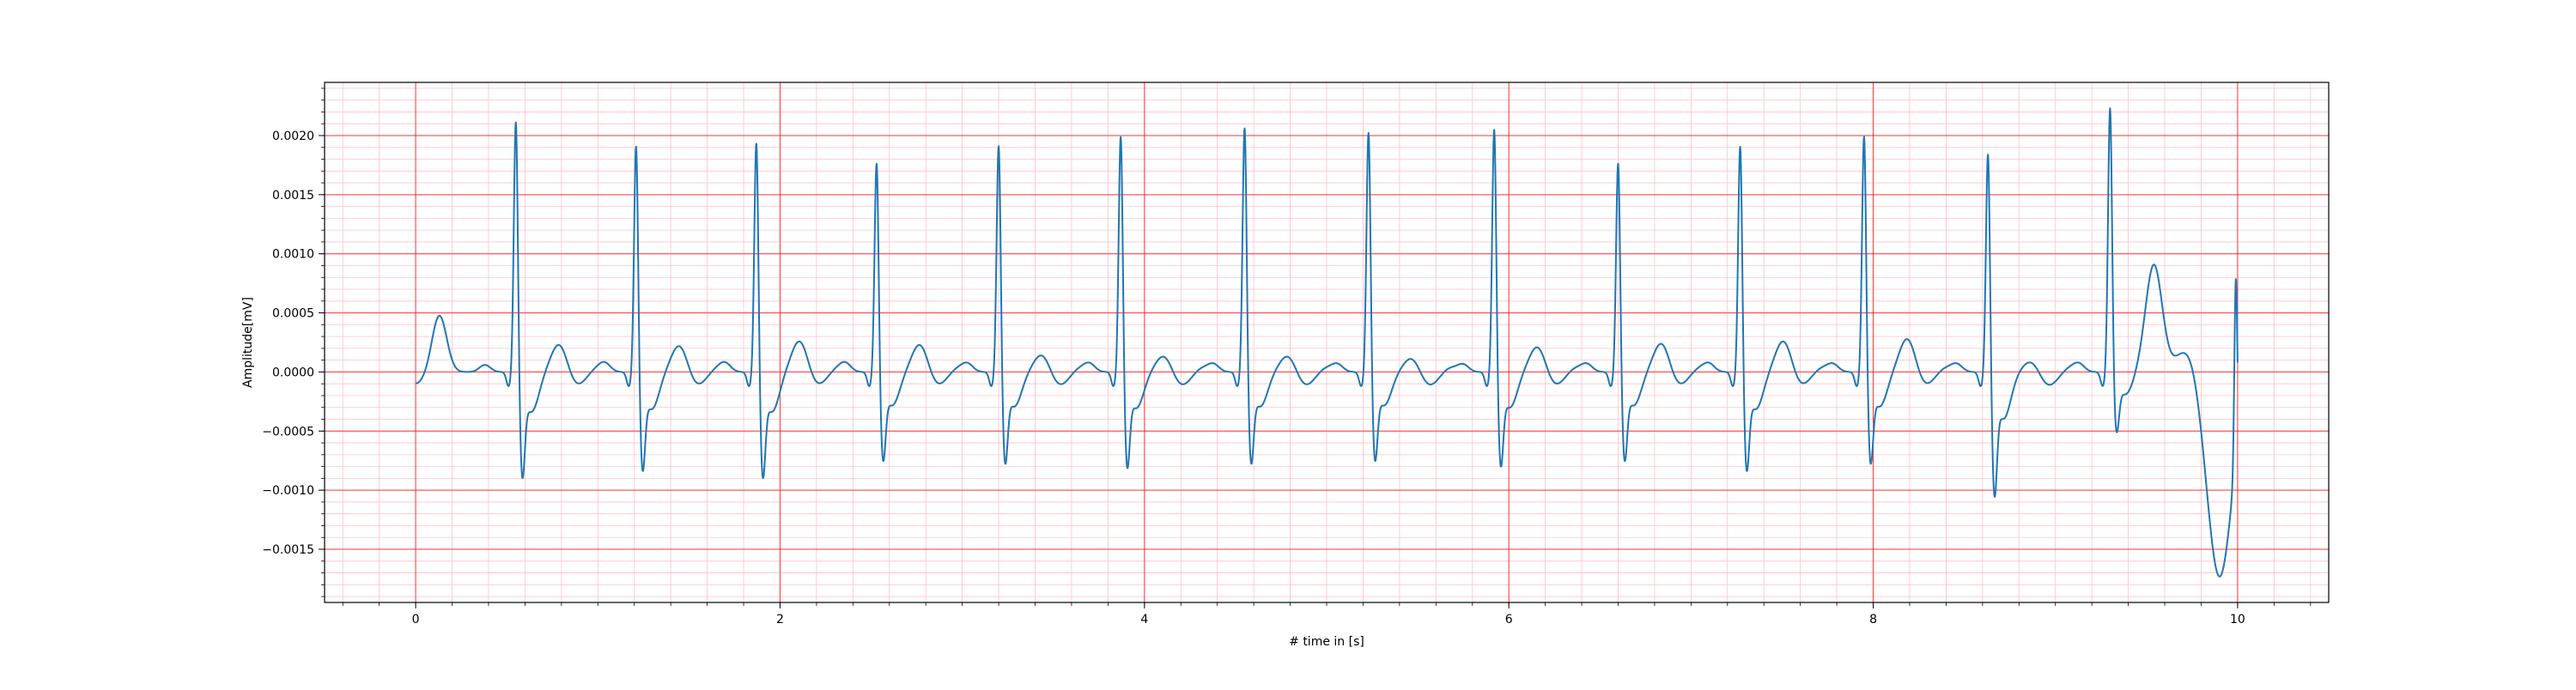 The height and width of the screenshot is (690, 2576). I want to click on x-tick-label: 0, so click(416, 619).